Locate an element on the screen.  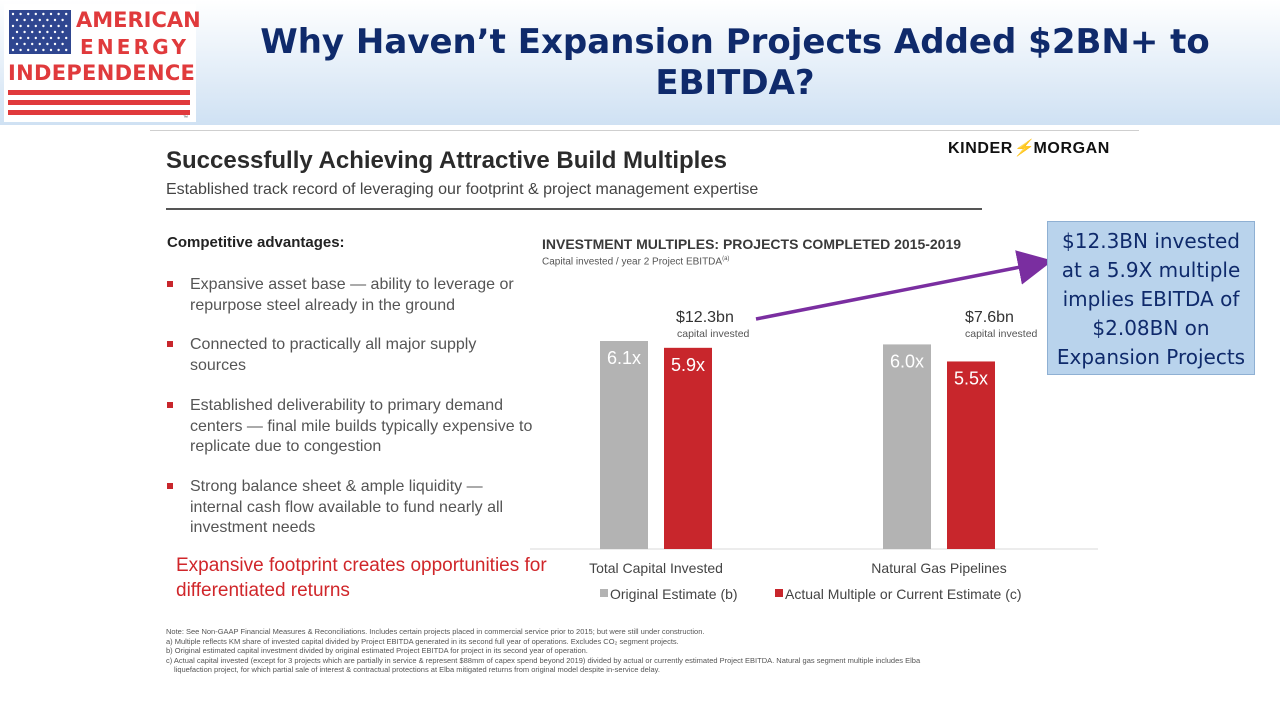
category-label: Natural Gas Pipelines is located at coordinates (938, 568).